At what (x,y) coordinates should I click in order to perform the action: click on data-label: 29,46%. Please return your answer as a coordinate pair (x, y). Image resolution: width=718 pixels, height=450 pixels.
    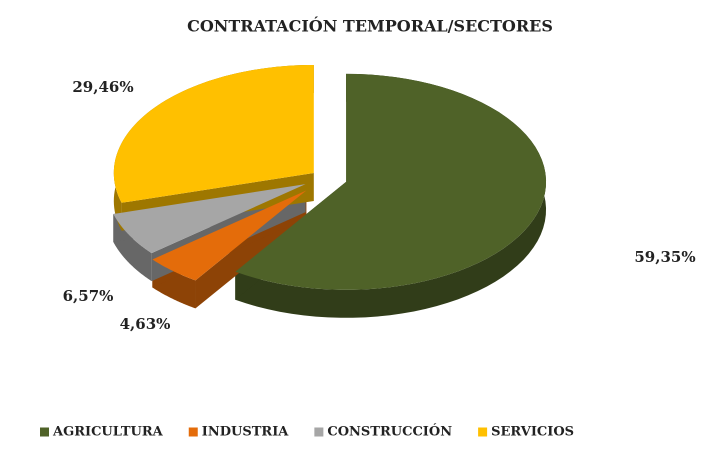
    Looking at the image, I should click on (102, 87).